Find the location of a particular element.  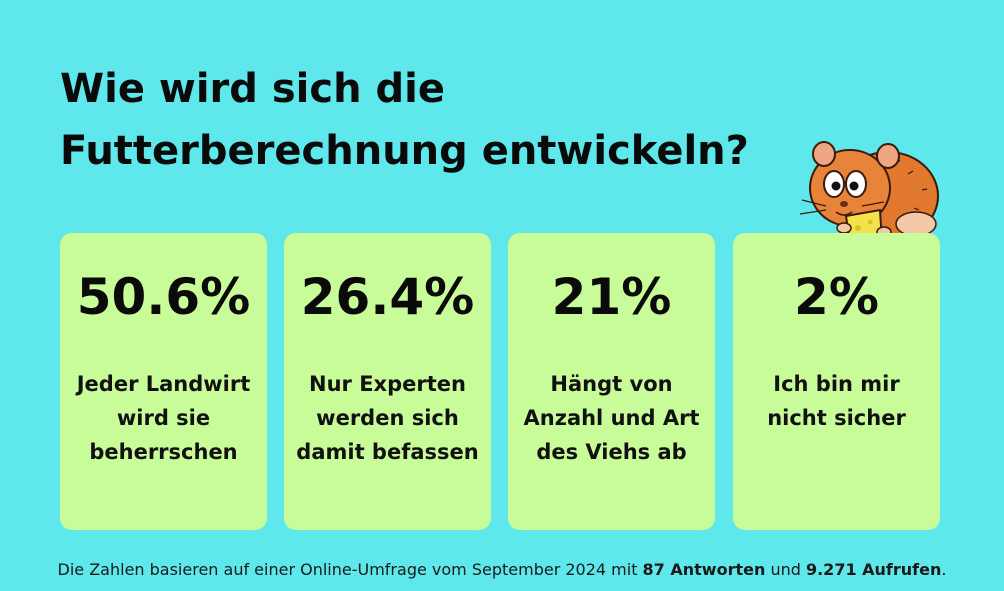

stat-label: Hängt von Anzahl und Art des Viehs ab is located at coordinates (611, 418).